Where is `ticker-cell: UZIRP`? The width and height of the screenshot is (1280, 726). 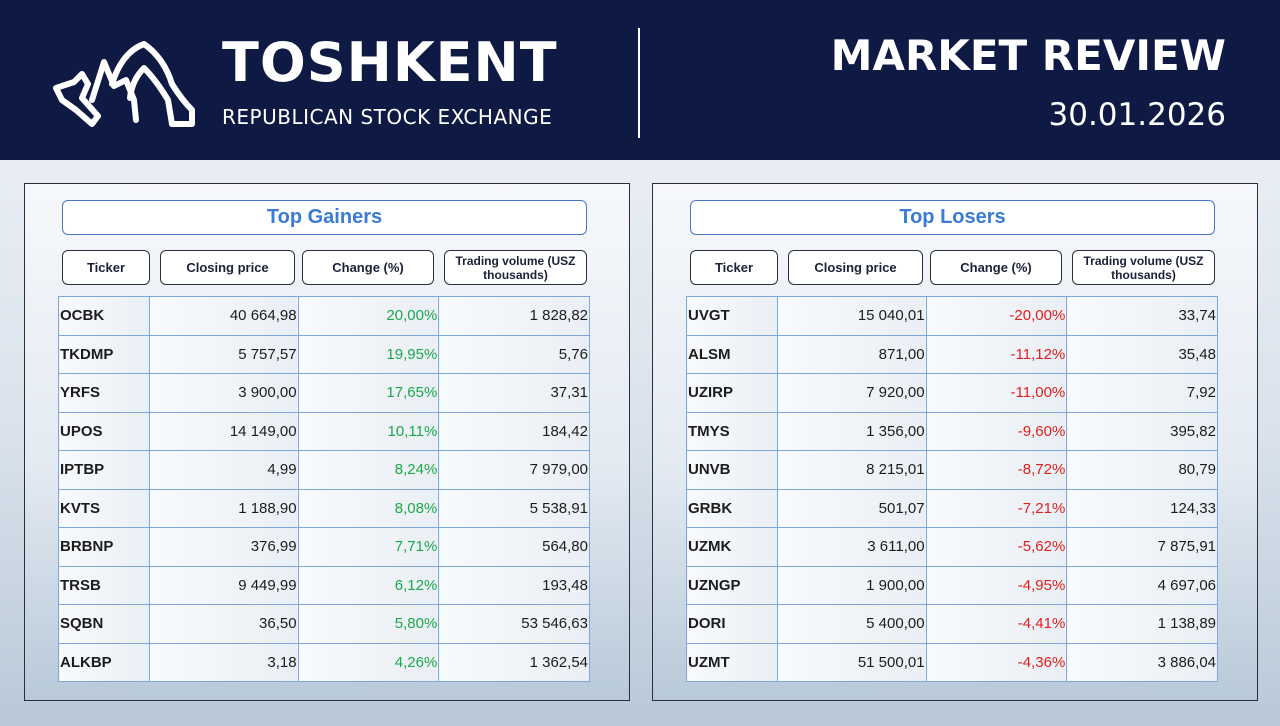
ticker-cell: UZIRP is located at coordinates (732, 393).